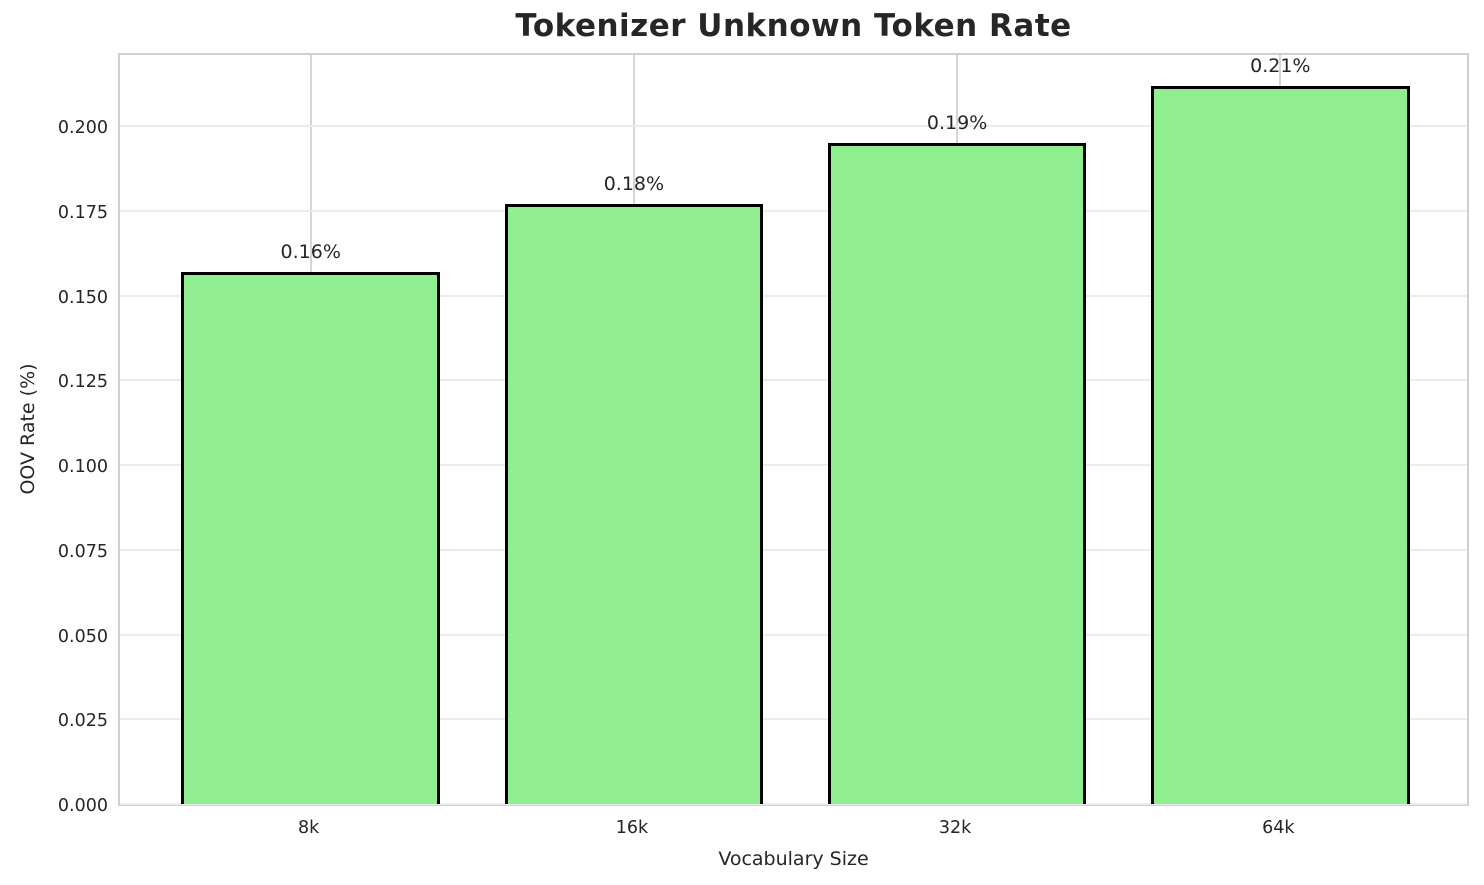 Image resolution: width=1484 pixels, height=885 pixels. I want to click on x-axis-tick-label: 64k, so click(1278, 828).